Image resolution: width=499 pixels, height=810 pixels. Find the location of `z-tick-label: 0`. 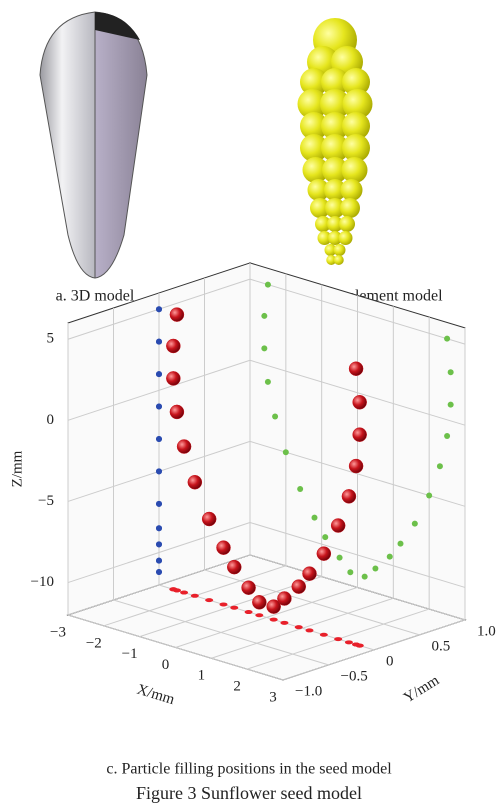

z-tick-label: 0 is located at coordinates (51, 420).